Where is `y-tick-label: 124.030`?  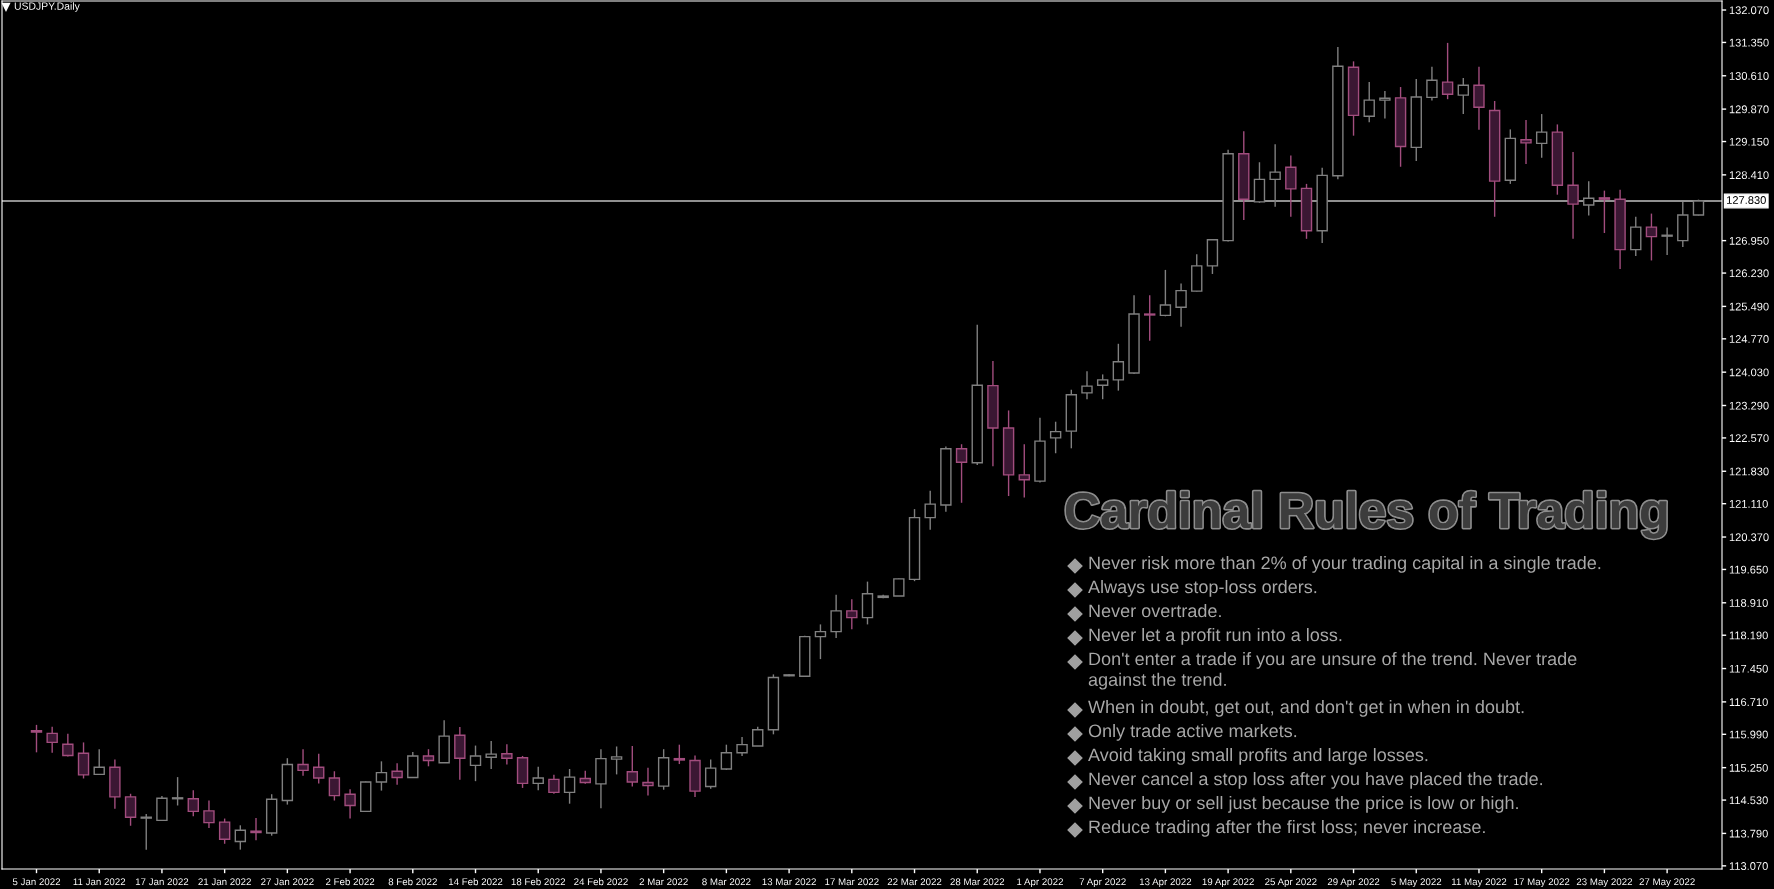
y-tick-label: 124.030 is located at coordinates (1749, 372).